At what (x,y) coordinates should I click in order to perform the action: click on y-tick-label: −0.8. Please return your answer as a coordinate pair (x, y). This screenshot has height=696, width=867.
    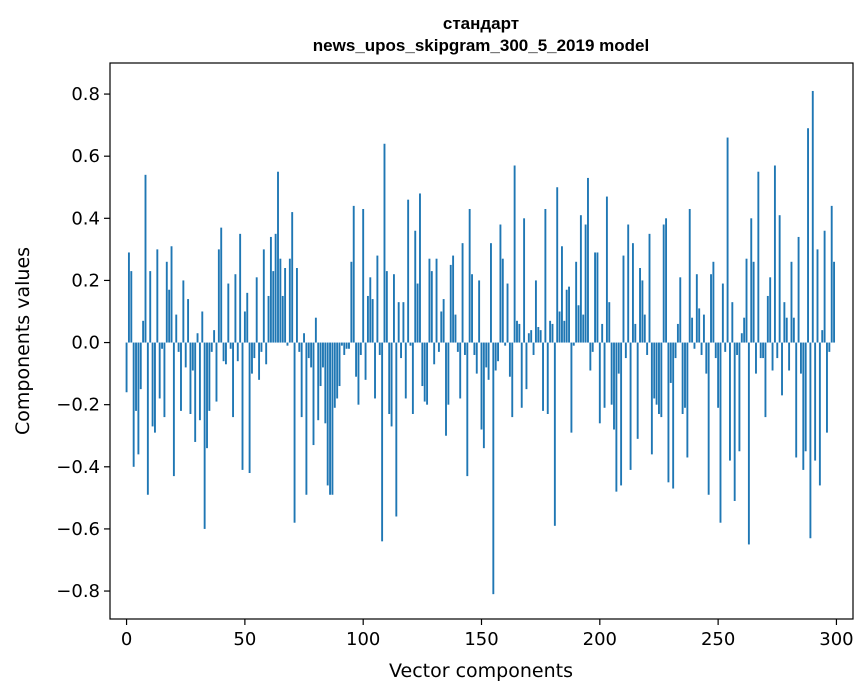
    Looking at the image, I should click on (78, 591).